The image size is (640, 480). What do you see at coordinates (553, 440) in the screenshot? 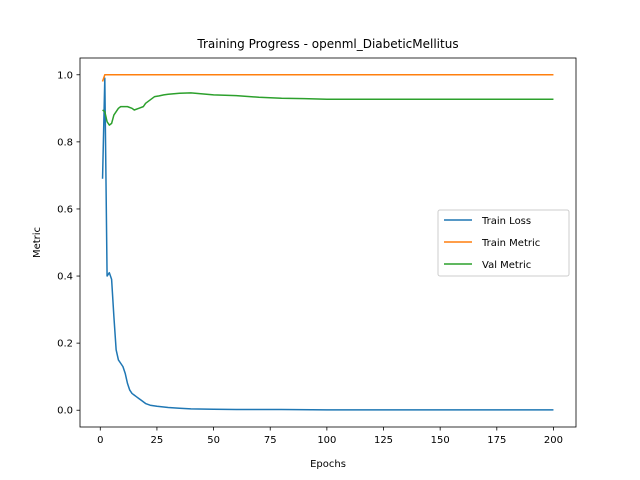
I see `x-tick-label: 200` at bounding box center [553, 440].